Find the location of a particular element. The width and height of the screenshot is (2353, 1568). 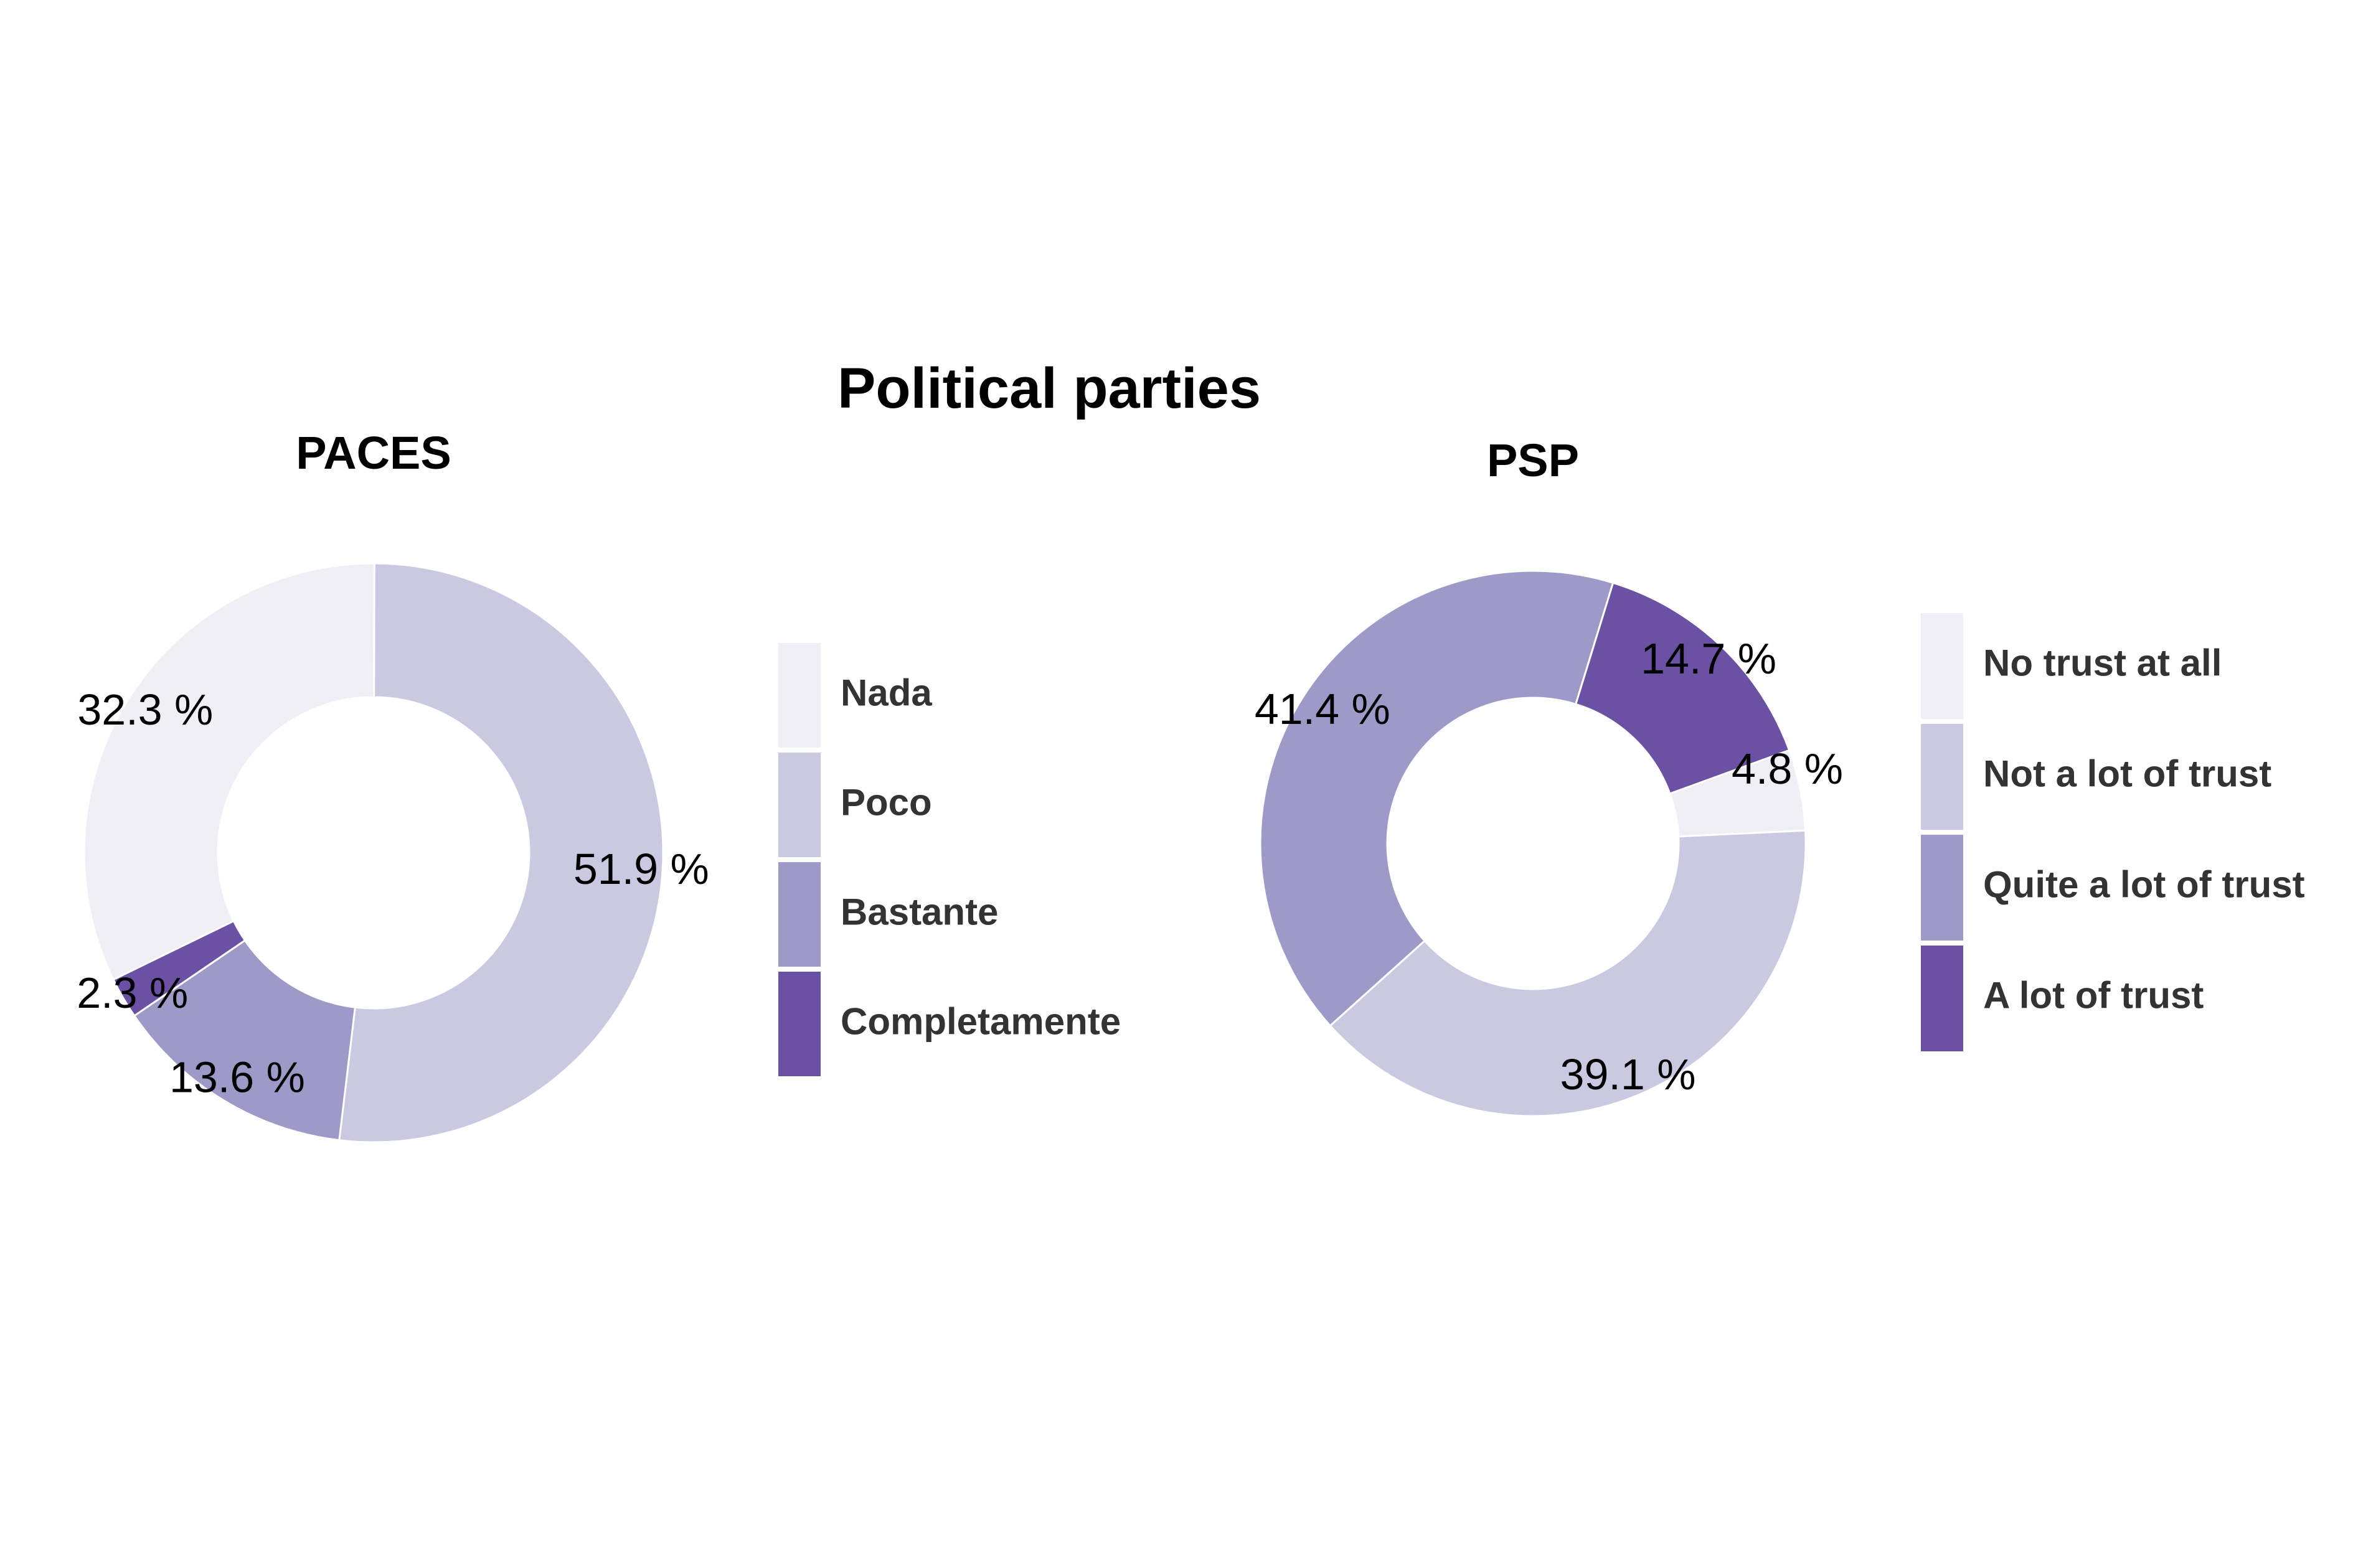

legend-swatch-a-lot-of-trust is located at coordinates (1942, 998).